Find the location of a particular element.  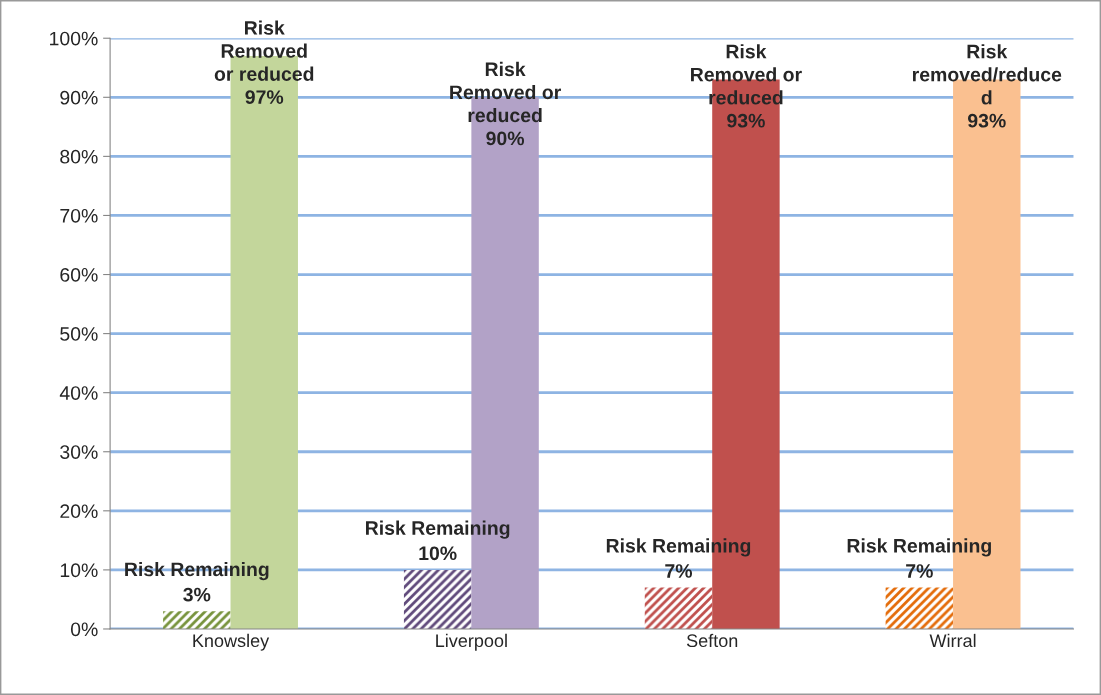

y-tick-label: 40% is located at coordinates (78, 393).